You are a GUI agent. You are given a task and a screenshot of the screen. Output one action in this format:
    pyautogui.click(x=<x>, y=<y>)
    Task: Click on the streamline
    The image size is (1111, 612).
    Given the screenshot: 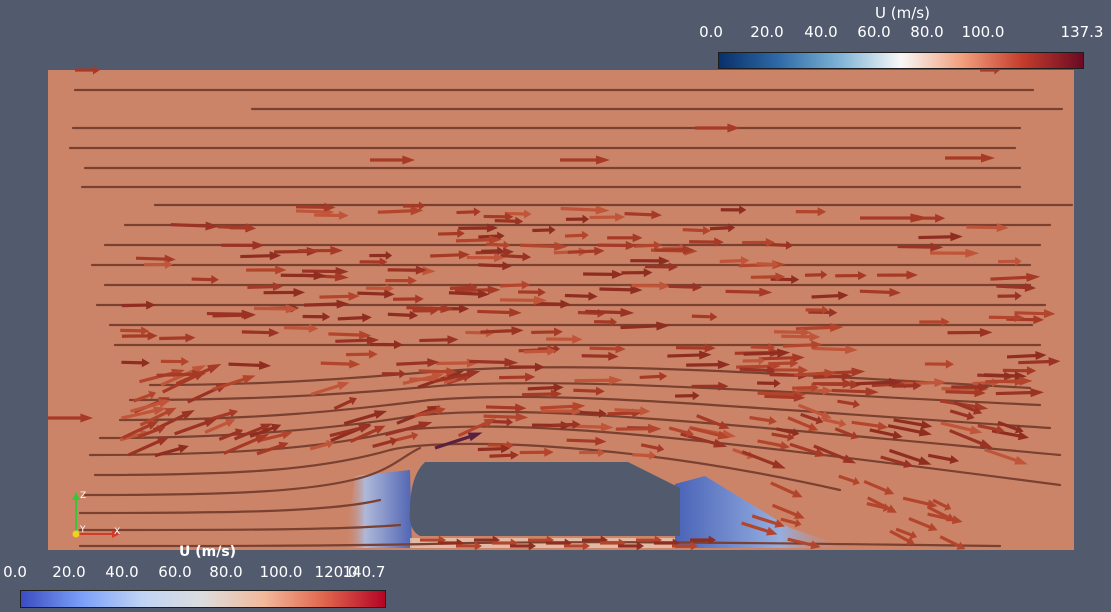 What is the action you would take?
    pyautogui.click(x=240, y=527)
    